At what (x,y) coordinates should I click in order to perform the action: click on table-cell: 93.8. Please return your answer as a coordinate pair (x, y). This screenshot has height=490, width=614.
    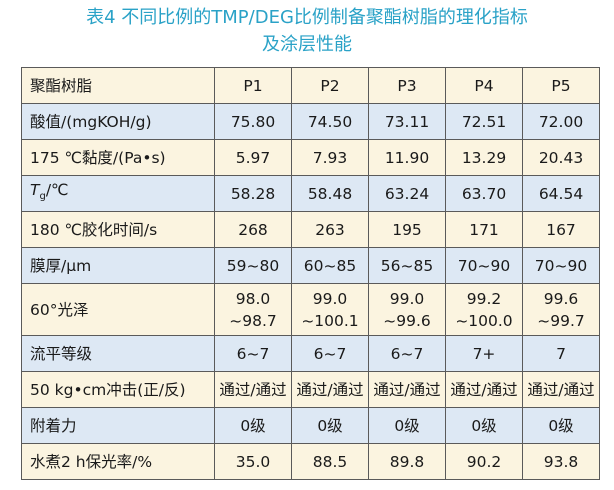
    Looking at the image, I should click on (561, 461).